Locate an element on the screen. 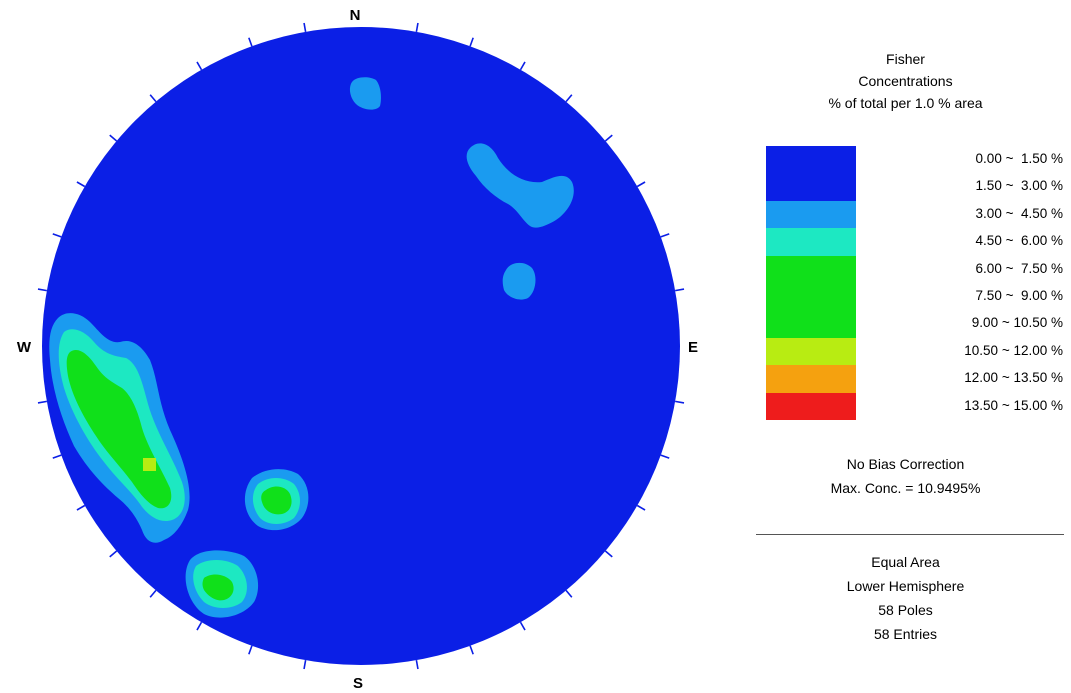 Image resolution: width=1071 pixels, height=693 pixels. legend-bin-label: 0.00 ~ 1.50 % is located at coordinates (1019, 158).